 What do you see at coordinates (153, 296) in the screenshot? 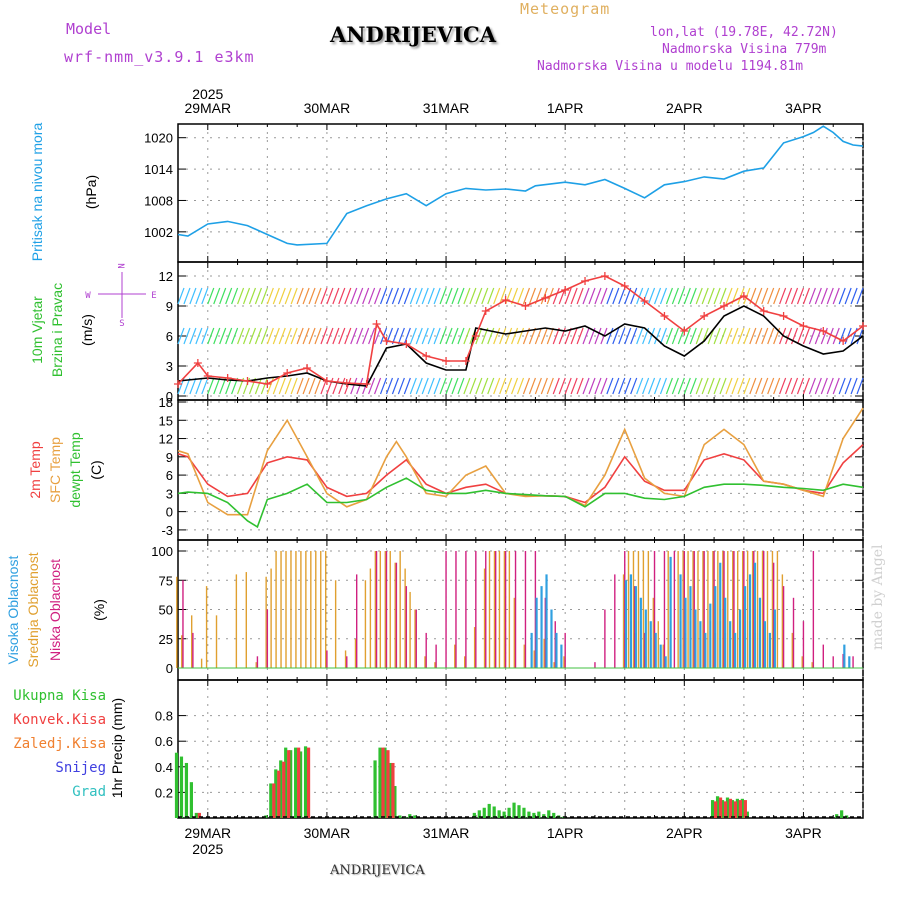
I see `compass-e: E` at bounding box center [153, 296].